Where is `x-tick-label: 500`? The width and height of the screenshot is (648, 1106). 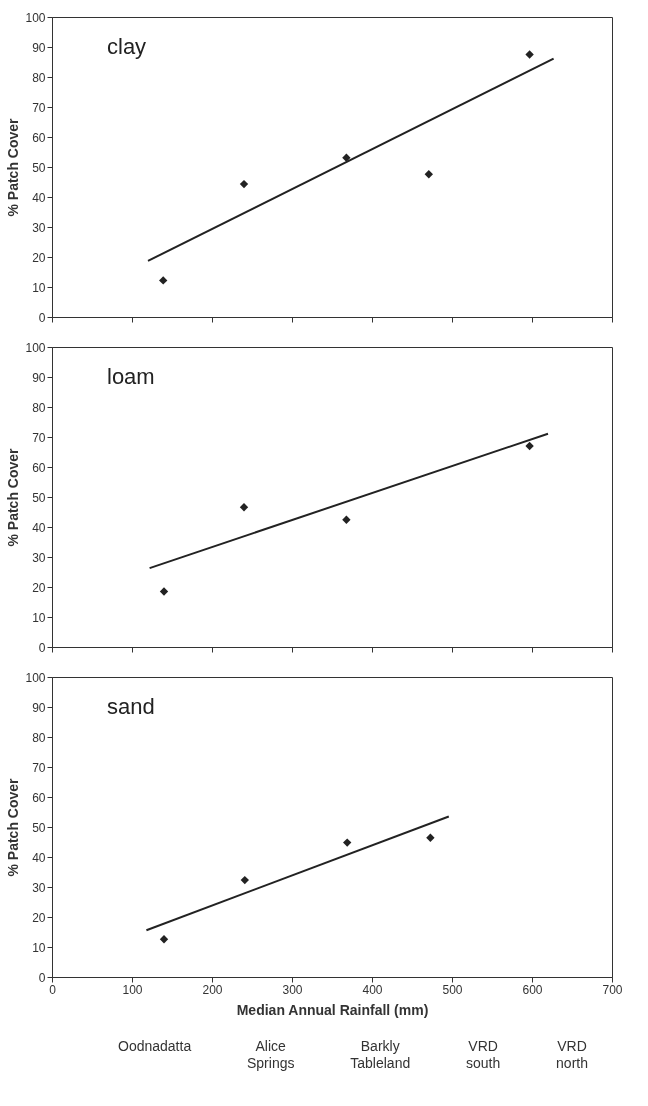
x-tick-label: 500 is located at coordinates (452, 989).